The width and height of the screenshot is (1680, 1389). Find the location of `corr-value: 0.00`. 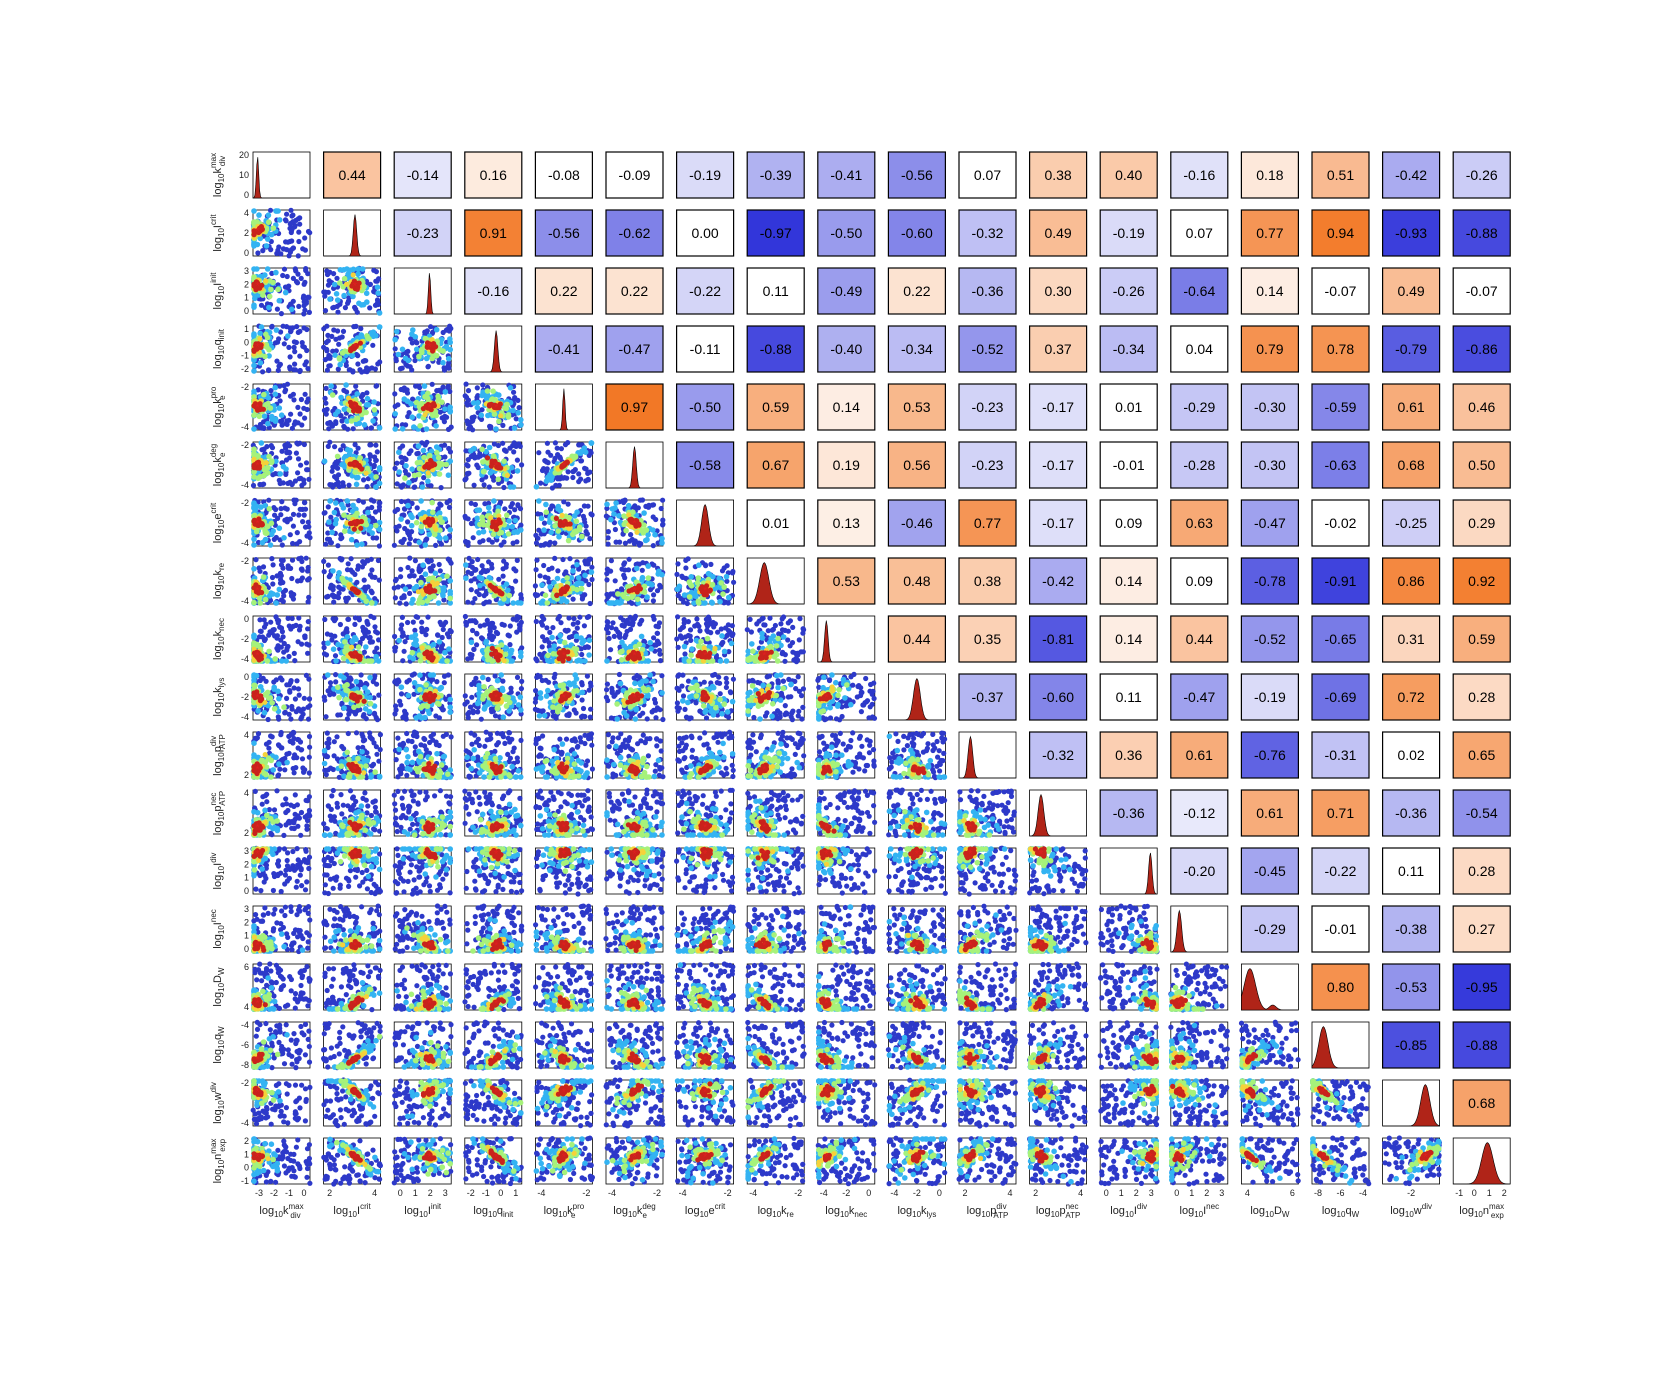

corr-value: 0.00 is located at coordinates (704, 233).